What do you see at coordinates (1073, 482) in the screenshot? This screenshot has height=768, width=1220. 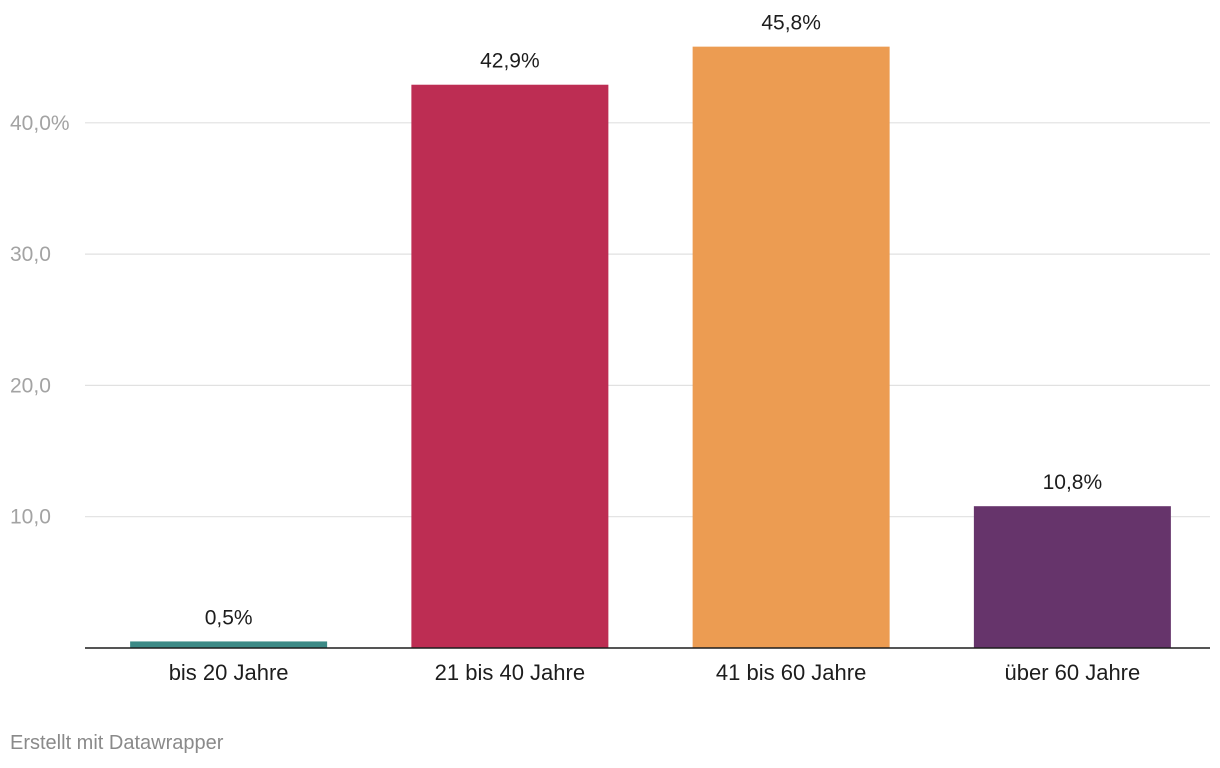 I see `data-label-4: 10,8%` at bounding box center [1073, 482].